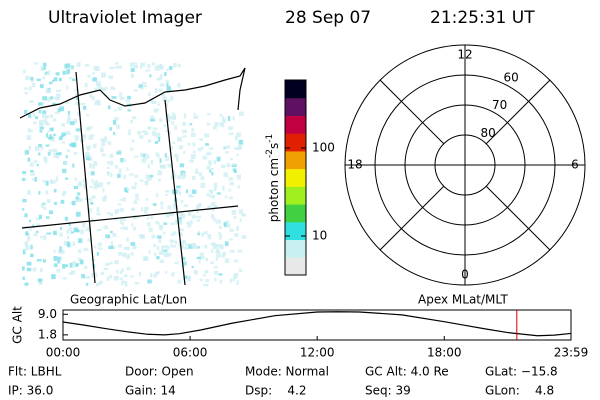  I want to click on x-tick-label: 12:00, so click(317, 353).